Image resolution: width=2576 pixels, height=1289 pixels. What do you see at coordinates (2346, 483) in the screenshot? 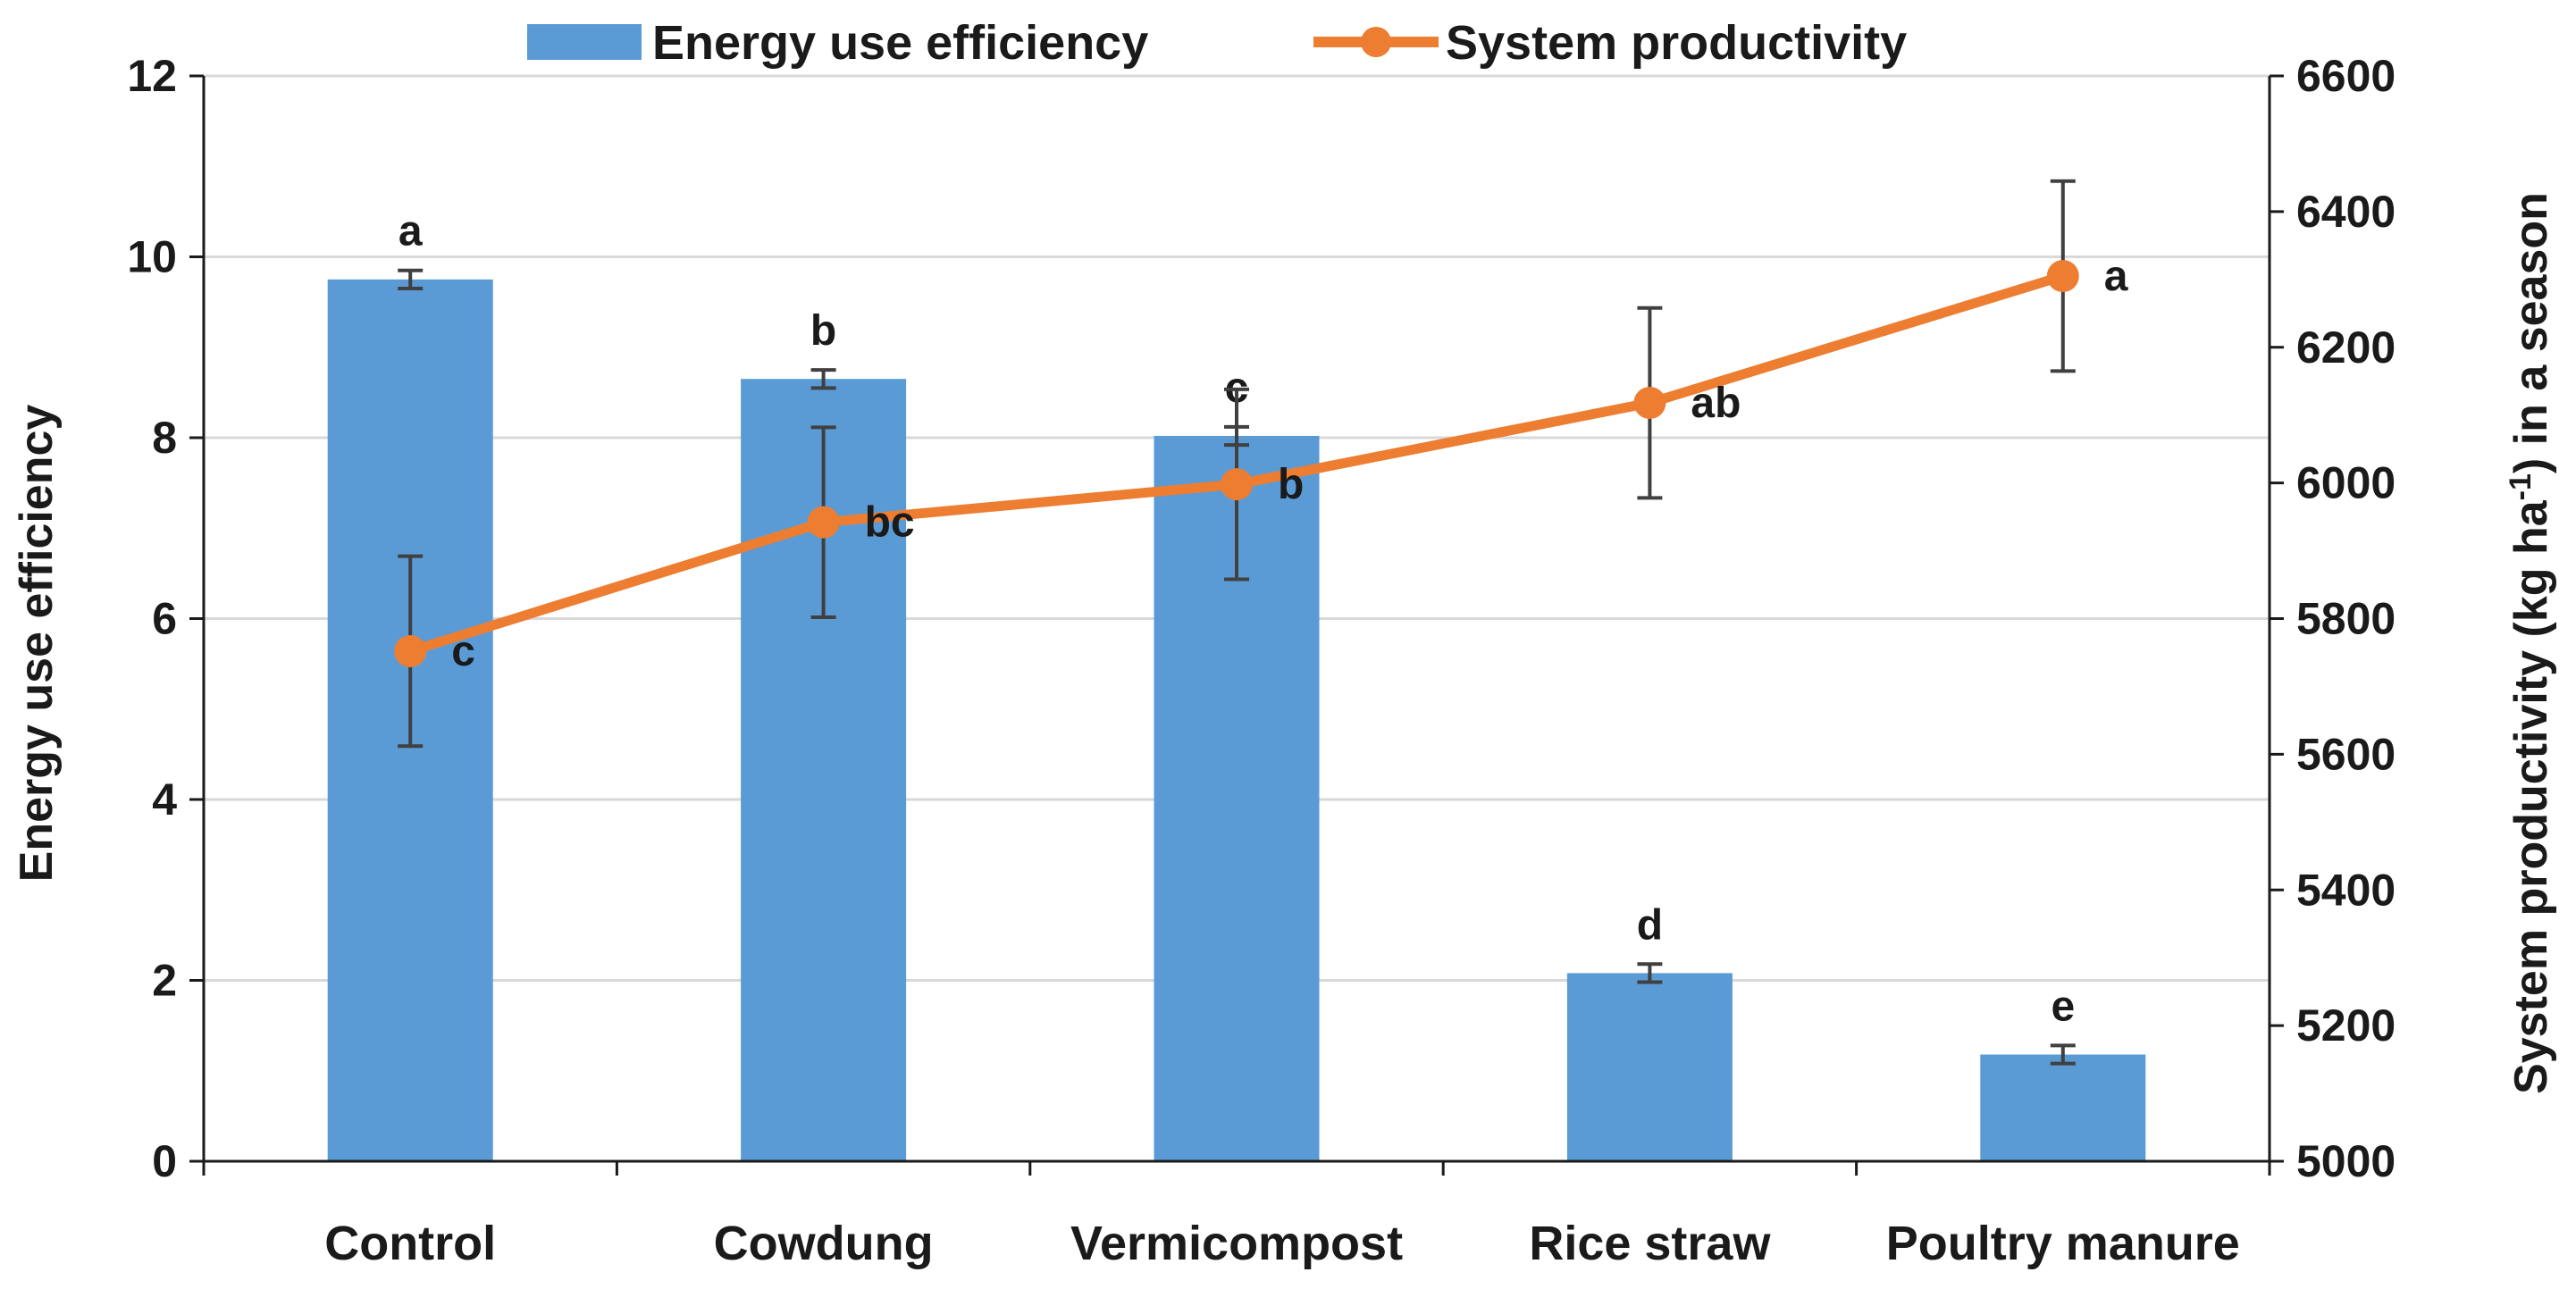
I see `y-right-tick-label: 6000` at bounding box center [2346, 483].